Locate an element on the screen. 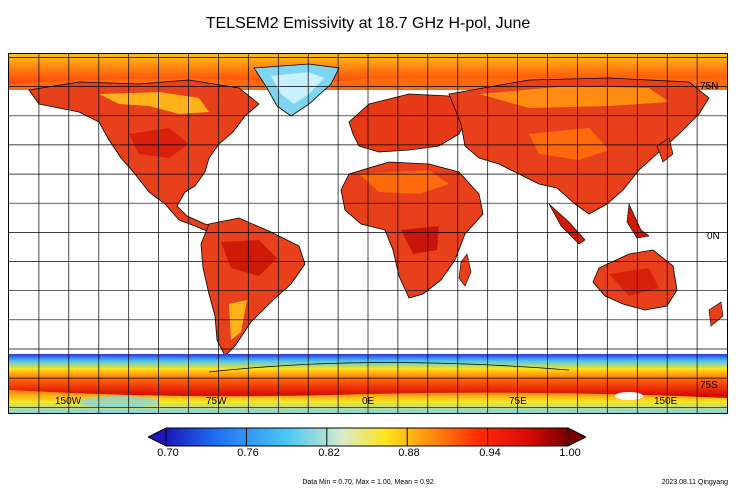 The width and height of the screenshot is (736, 496). north-america is located at coordinates (144, 156).